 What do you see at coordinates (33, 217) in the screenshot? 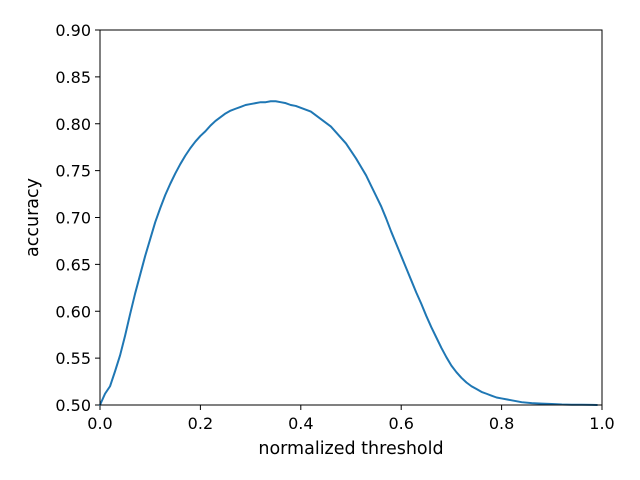
I see `y-axis-label: accuracy` at bounding box center [33, 217].